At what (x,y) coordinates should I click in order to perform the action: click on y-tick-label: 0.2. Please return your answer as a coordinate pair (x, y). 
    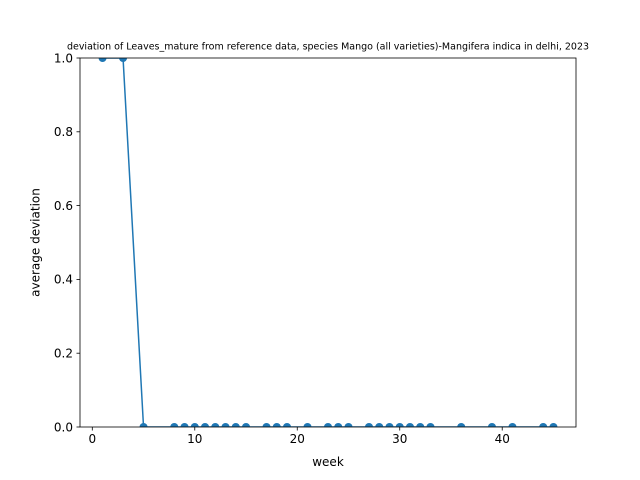
    Looking at the image, I should click on (63, 354).